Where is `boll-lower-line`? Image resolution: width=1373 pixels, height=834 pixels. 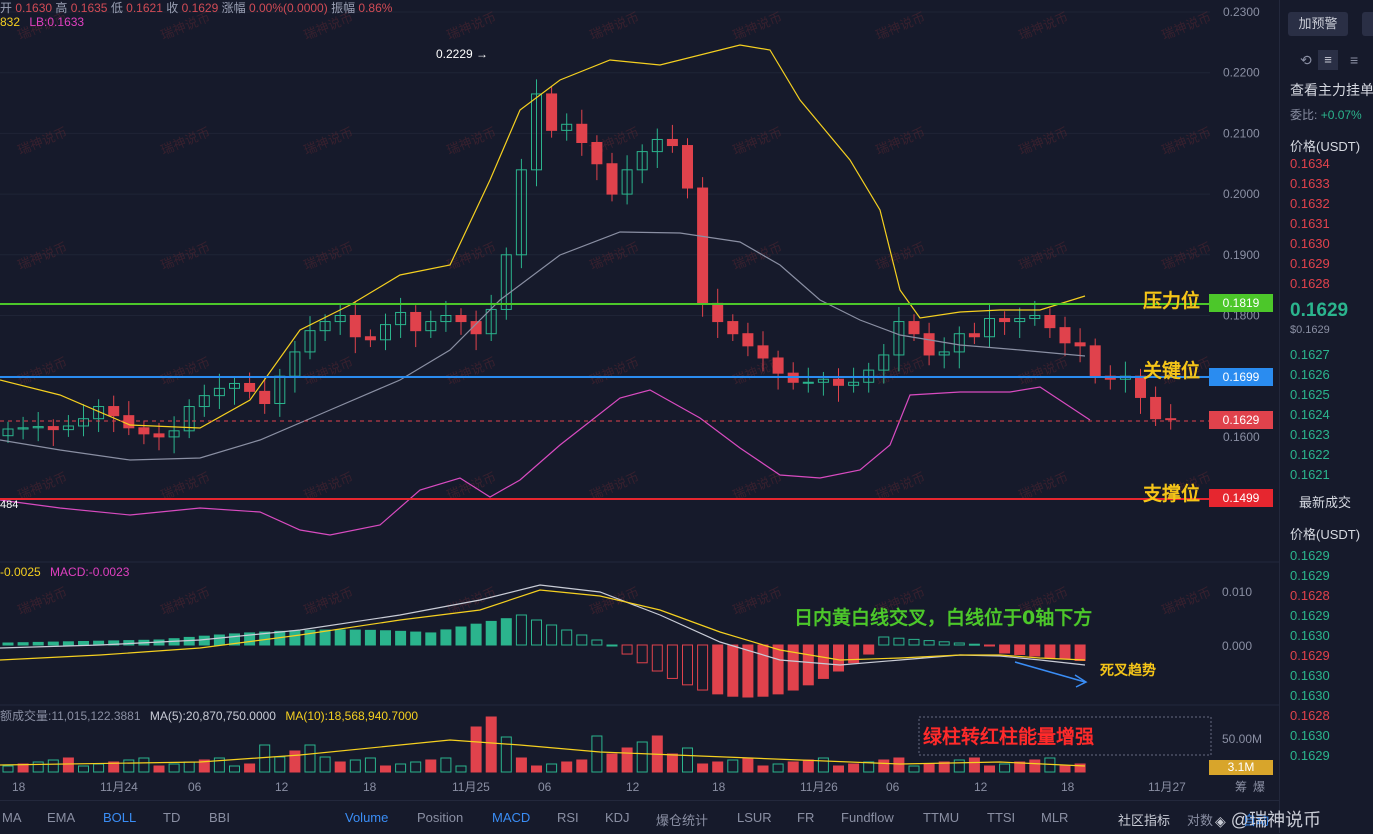
boll-lower-line is located at coordinates (545, 461).